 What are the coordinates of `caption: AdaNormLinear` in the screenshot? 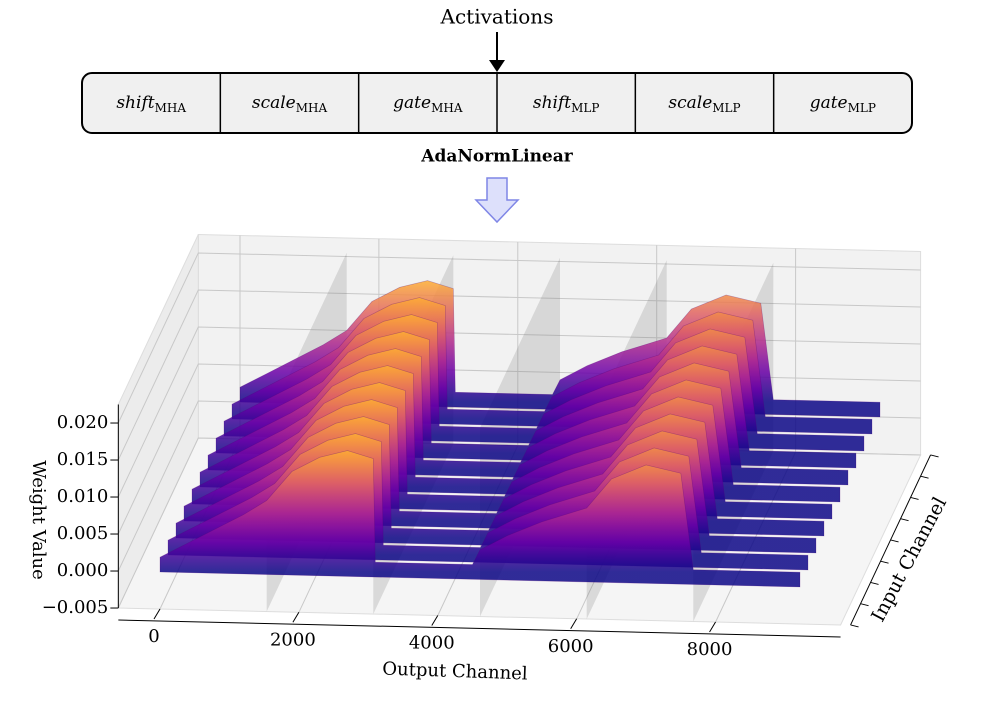 It's located at (497, 157).